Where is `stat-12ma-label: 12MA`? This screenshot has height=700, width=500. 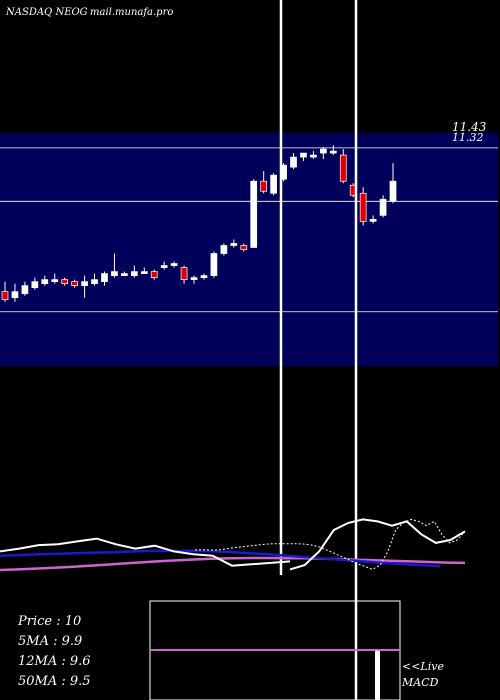
stat-12ma-label: 12MA is located at coordinates (38, 661).